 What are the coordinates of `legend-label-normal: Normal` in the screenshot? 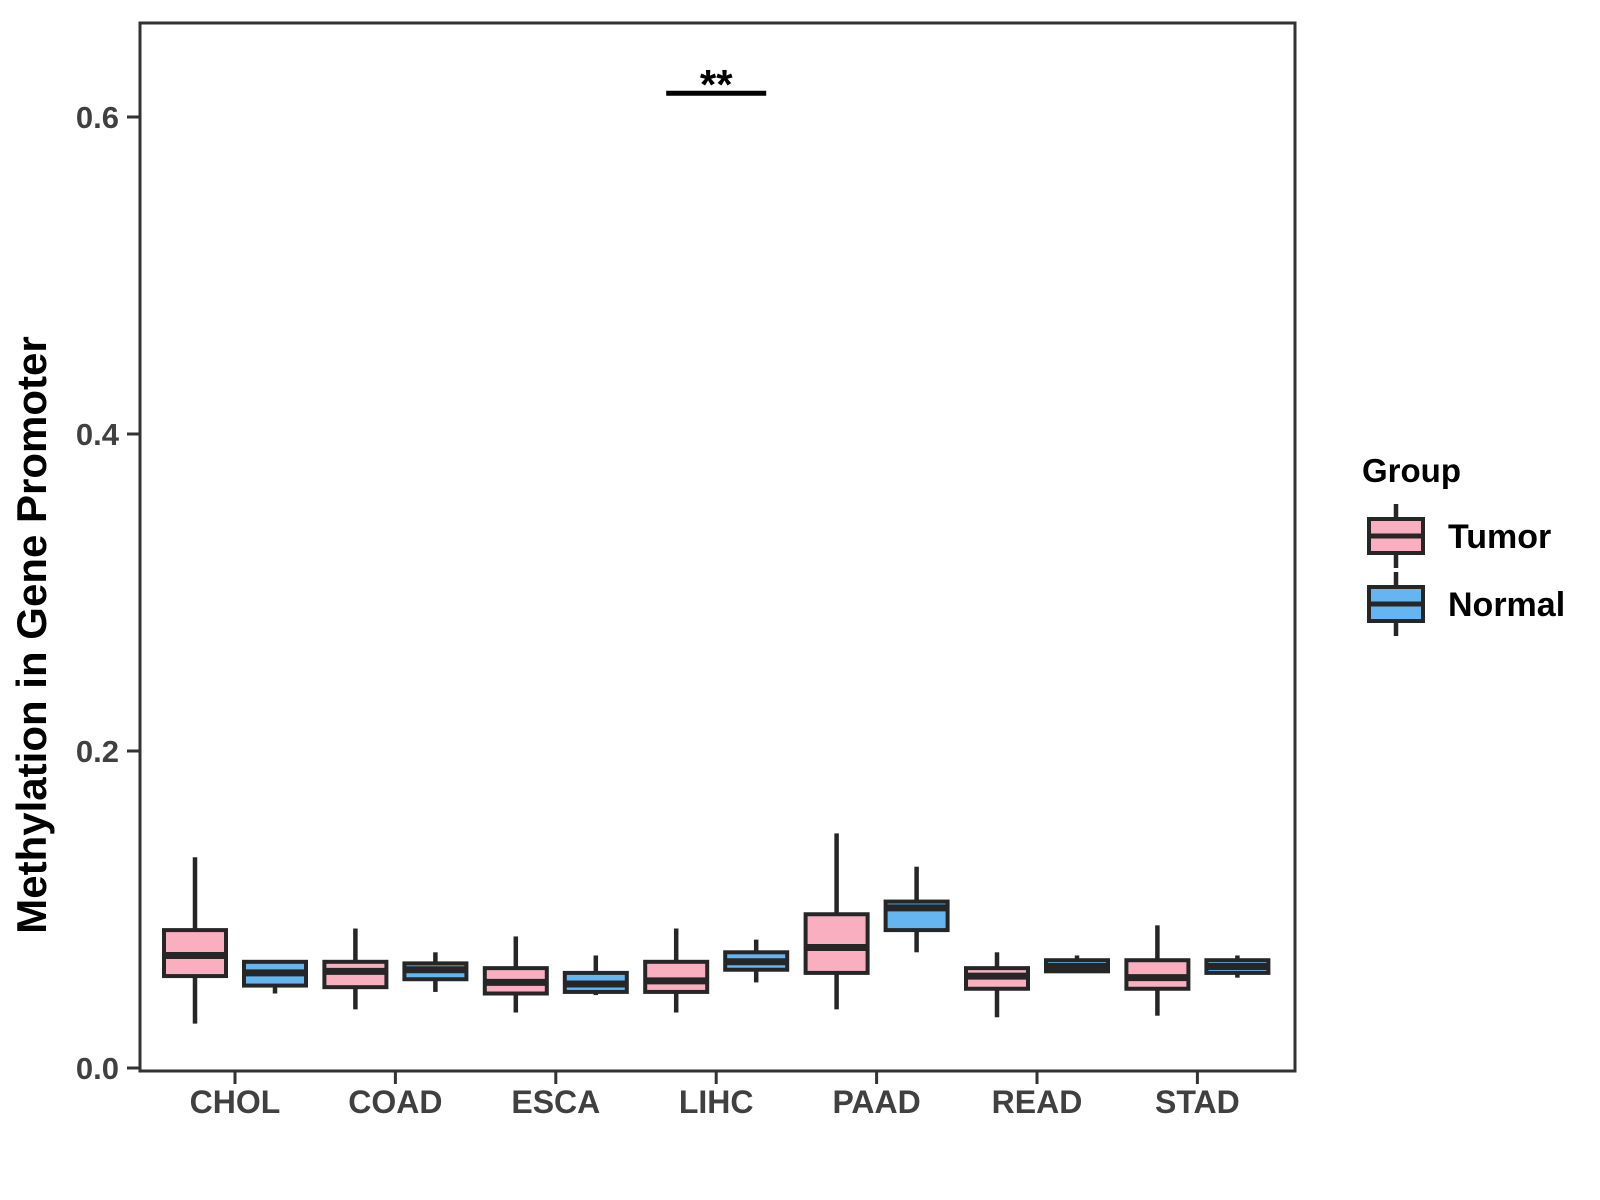 It's located at (1506, 605).